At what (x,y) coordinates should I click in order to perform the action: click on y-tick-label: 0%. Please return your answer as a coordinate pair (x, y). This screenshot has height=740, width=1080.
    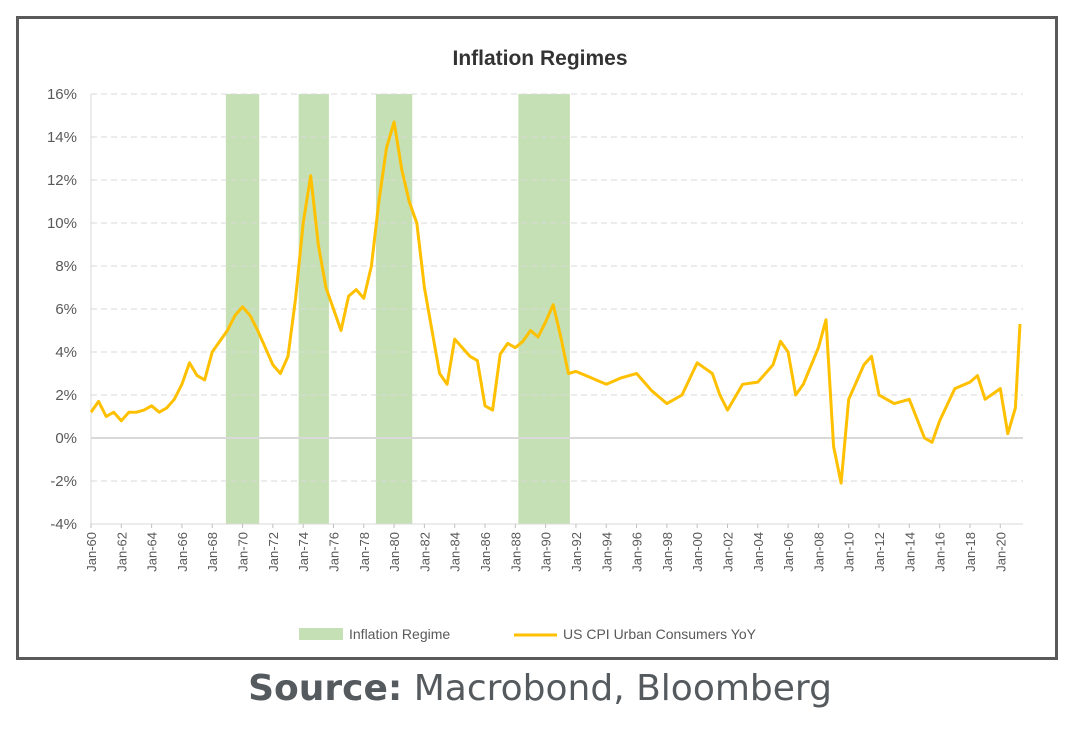
    Looking at the image, I should click on (66, 438).